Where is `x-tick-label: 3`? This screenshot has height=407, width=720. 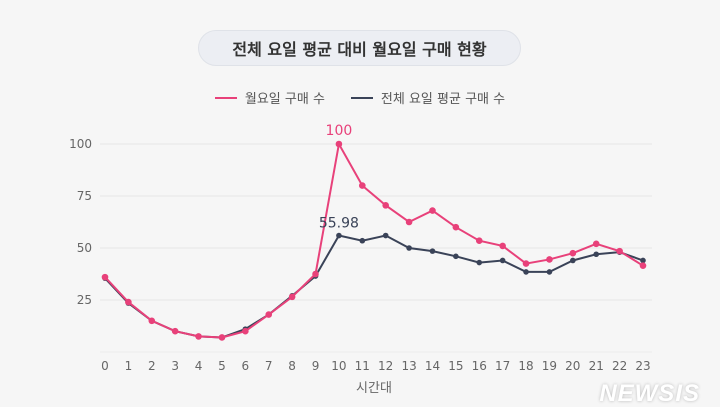
x-tick-label: 3 is located at coordinates (175, 366).